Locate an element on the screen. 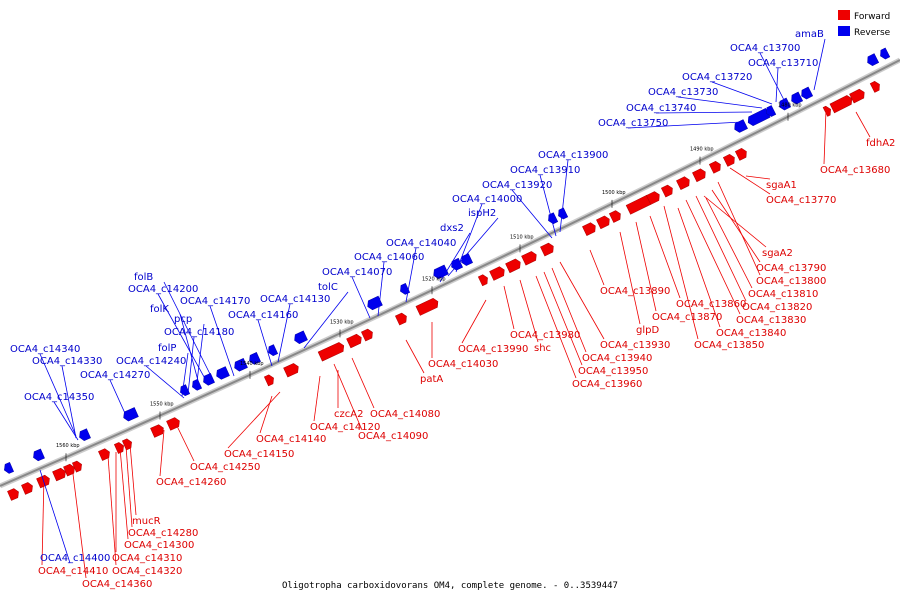 Image resolution: width=900 pixels, height=600 pixels. reverse-gene-label: OCA4_c14060 is located at coordinates (389, 257).